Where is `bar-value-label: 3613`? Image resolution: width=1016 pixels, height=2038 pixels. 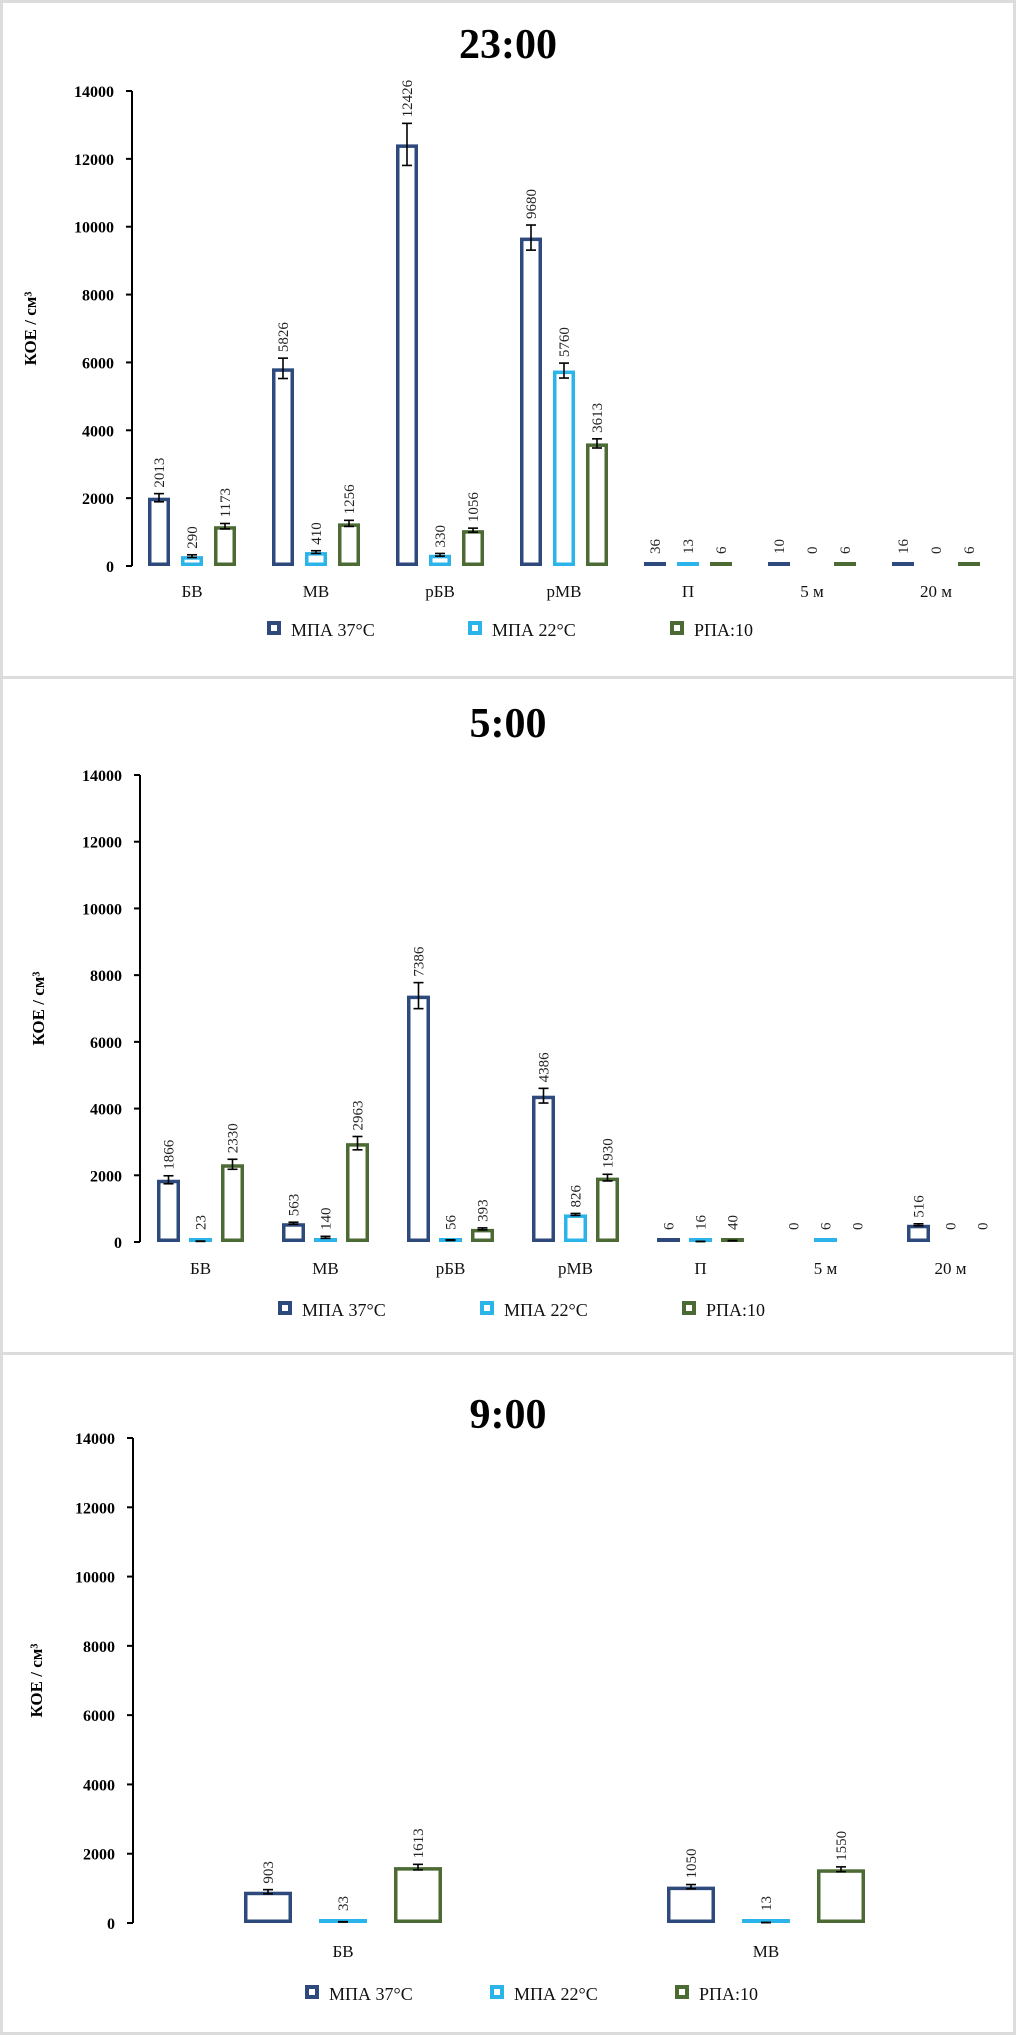 bar-value-label: 3613 is located at coordinates (598, 418).